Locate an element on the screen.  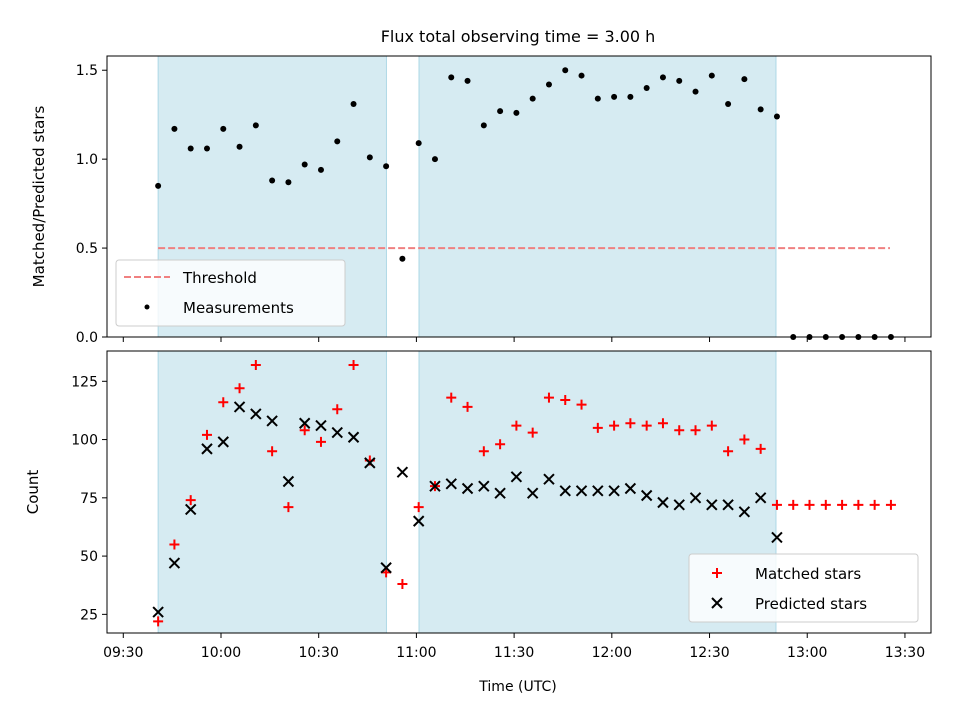
x-tick-label: 09:30 is located at coordinates (123, 653).